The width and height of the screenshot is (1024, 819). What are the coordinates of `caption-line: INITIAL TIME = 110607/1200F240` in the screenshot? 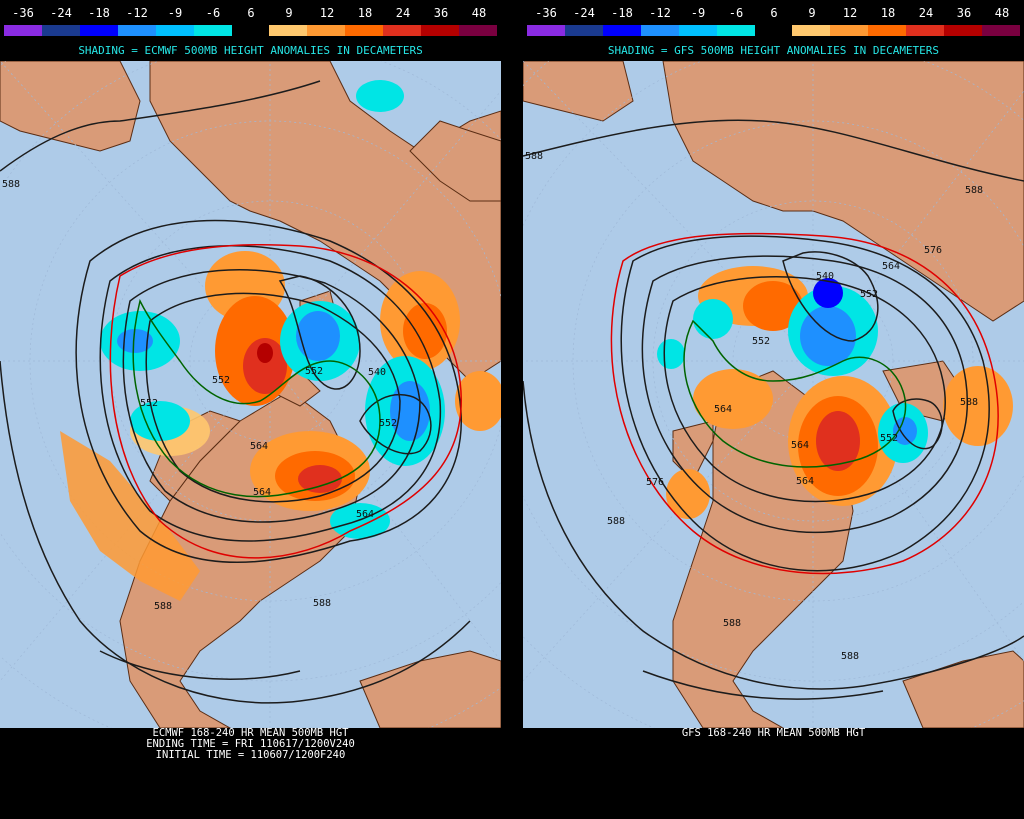 It's located at (250, 755).